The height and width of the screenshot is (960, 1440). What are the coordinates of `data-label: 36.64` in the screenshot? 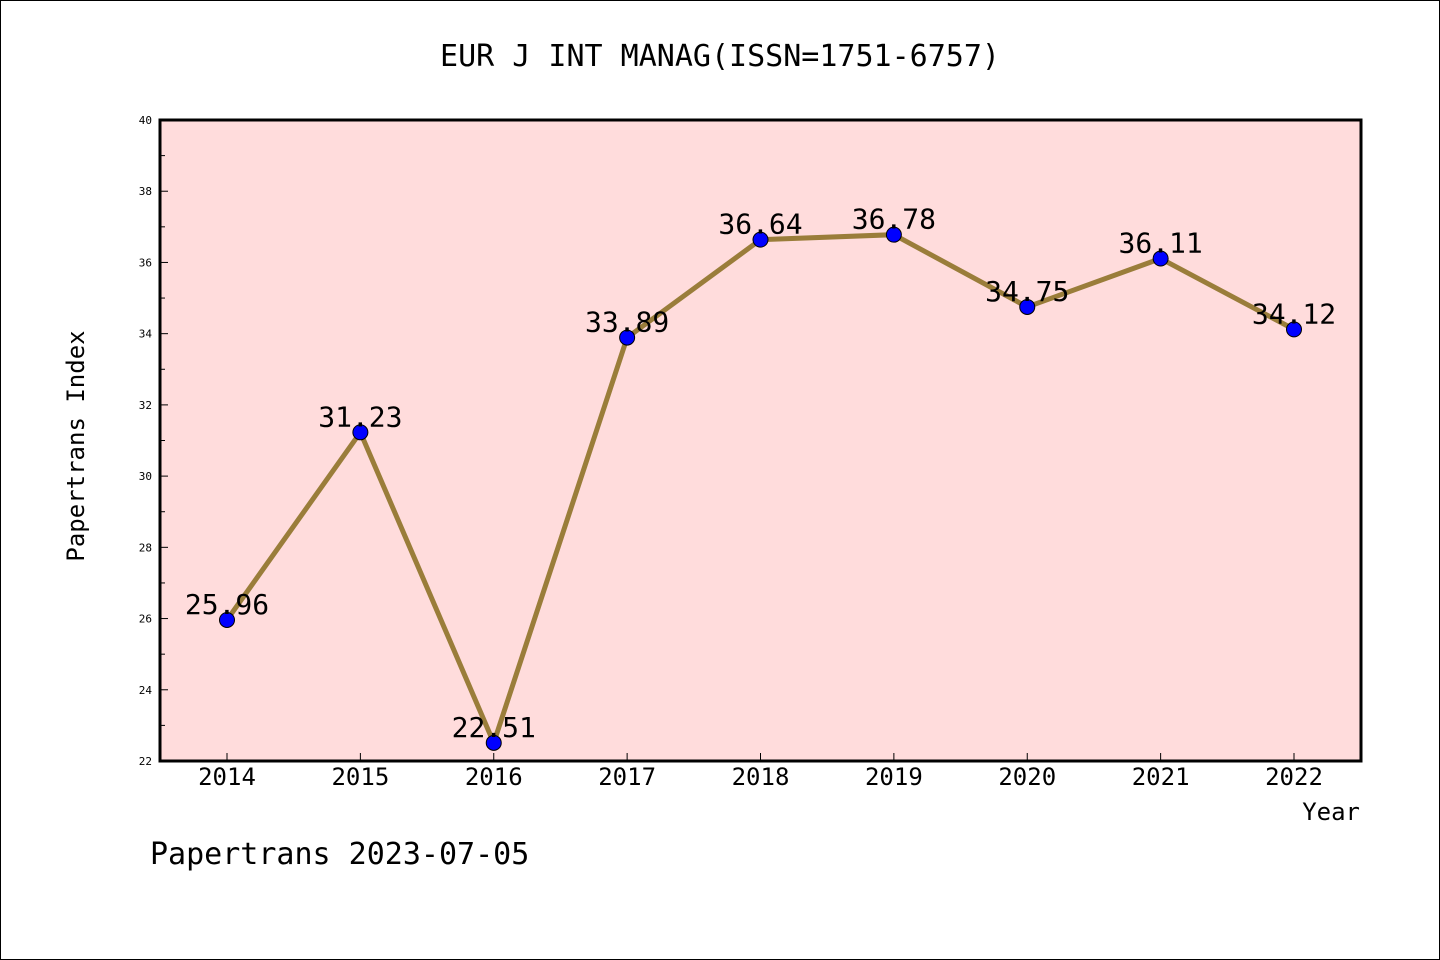 It's located at (760, 224).